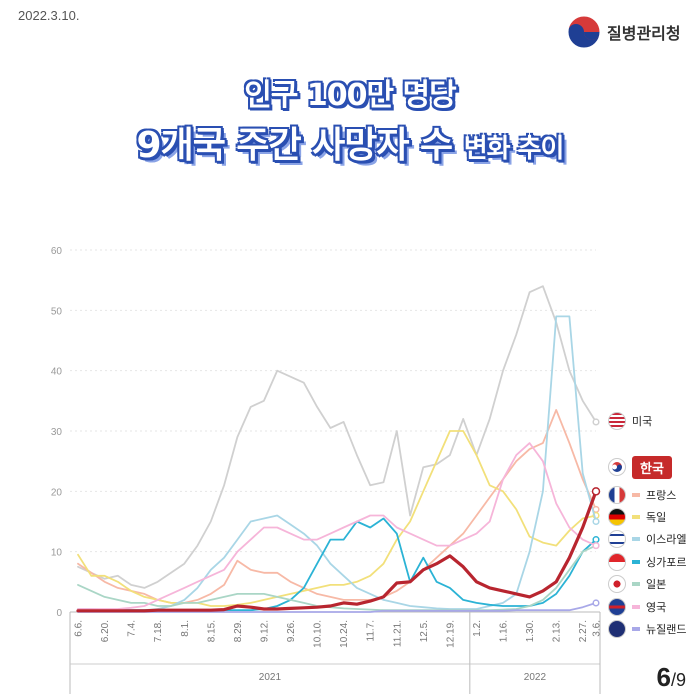 This screenshot has height=700, width=700. Describe the element at coordinates (642, 421) in the screenshot. I see `legend-label: 미국` at that location.